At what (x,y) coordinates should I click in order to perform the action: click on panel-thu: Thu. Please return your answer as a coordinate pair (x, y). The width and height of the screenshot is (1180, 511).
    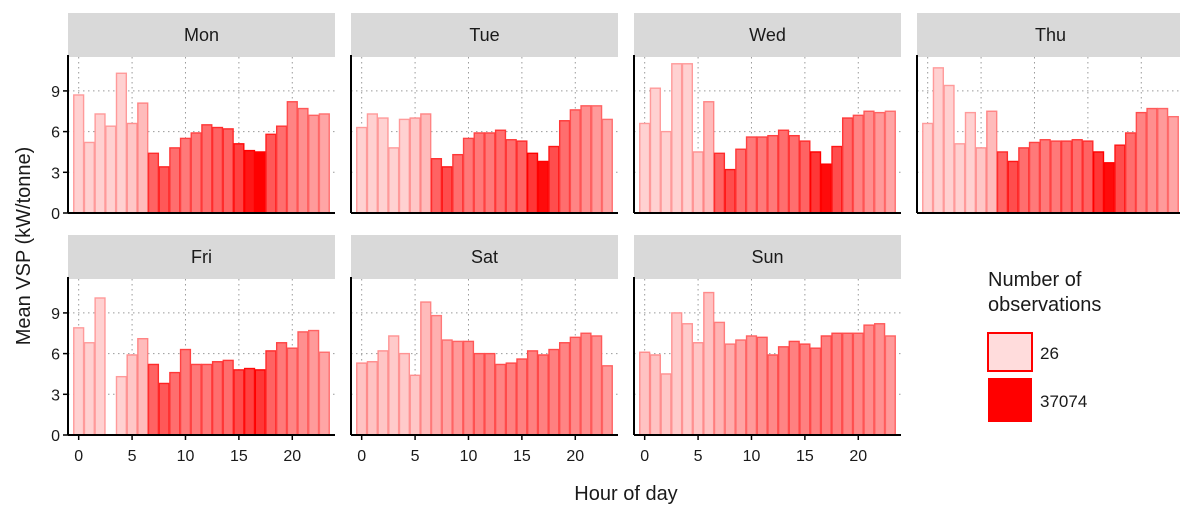
    Looking at the image, I should click on (1048, 113).